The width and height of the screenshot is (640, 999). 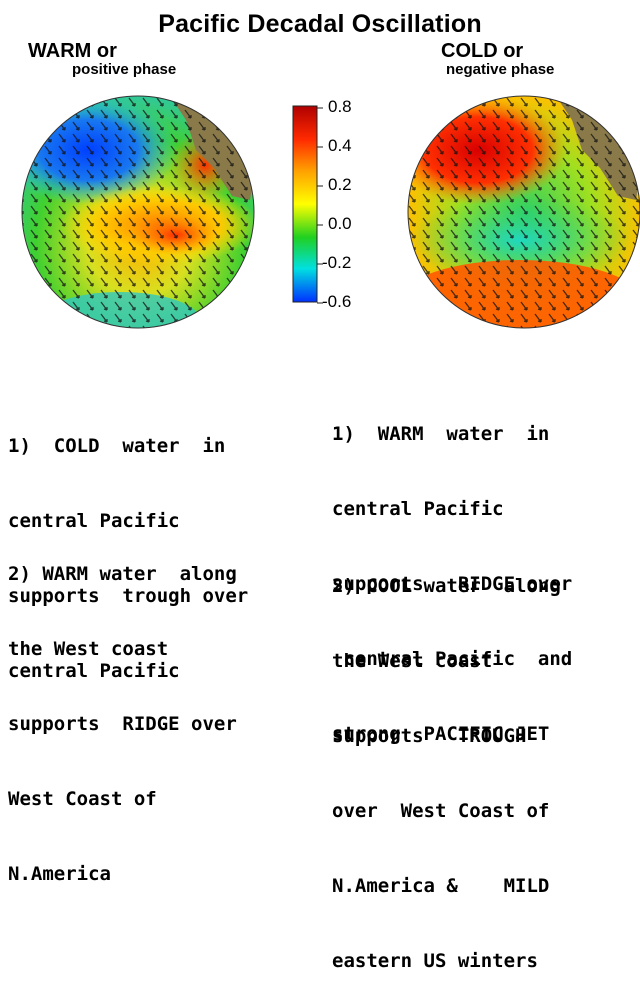 What do you see at coordinates (138, 212) in the screenshot?
I see `warm-phase-globe` at bounding box center [138, 212].